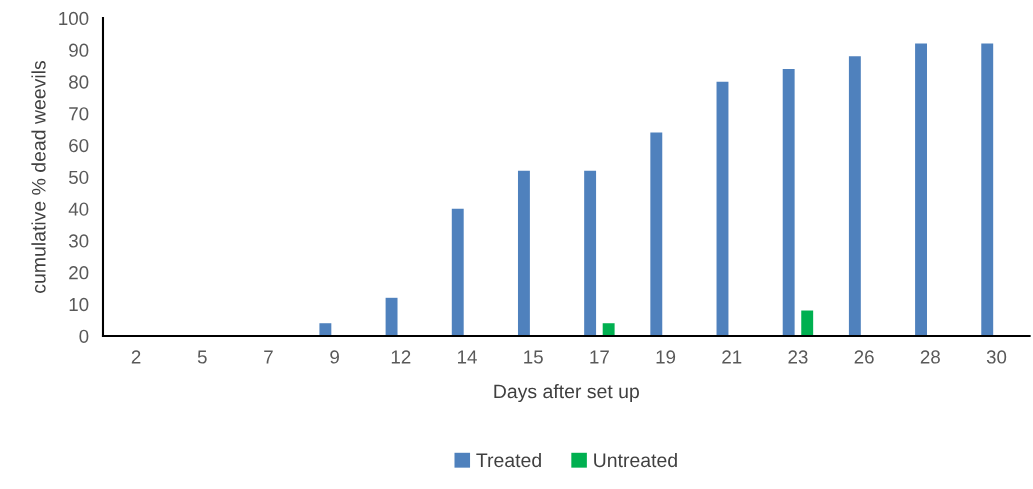 The height and width of the screenshot is (489, 1033). What do you see at coordinates (798, 357) in the screenshot?
I see `x-tick-label: 23` at bounding box center [798, 357].